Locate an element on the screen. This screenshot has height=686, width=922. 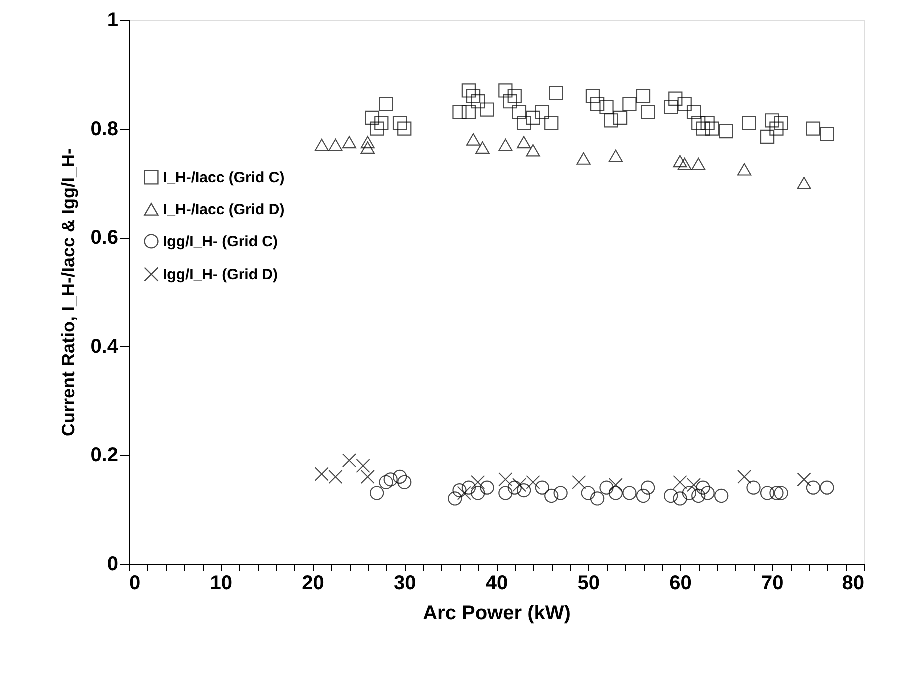
legend-label: I_H-/Iacc (Grid C) is located at coordinates (224, 178).